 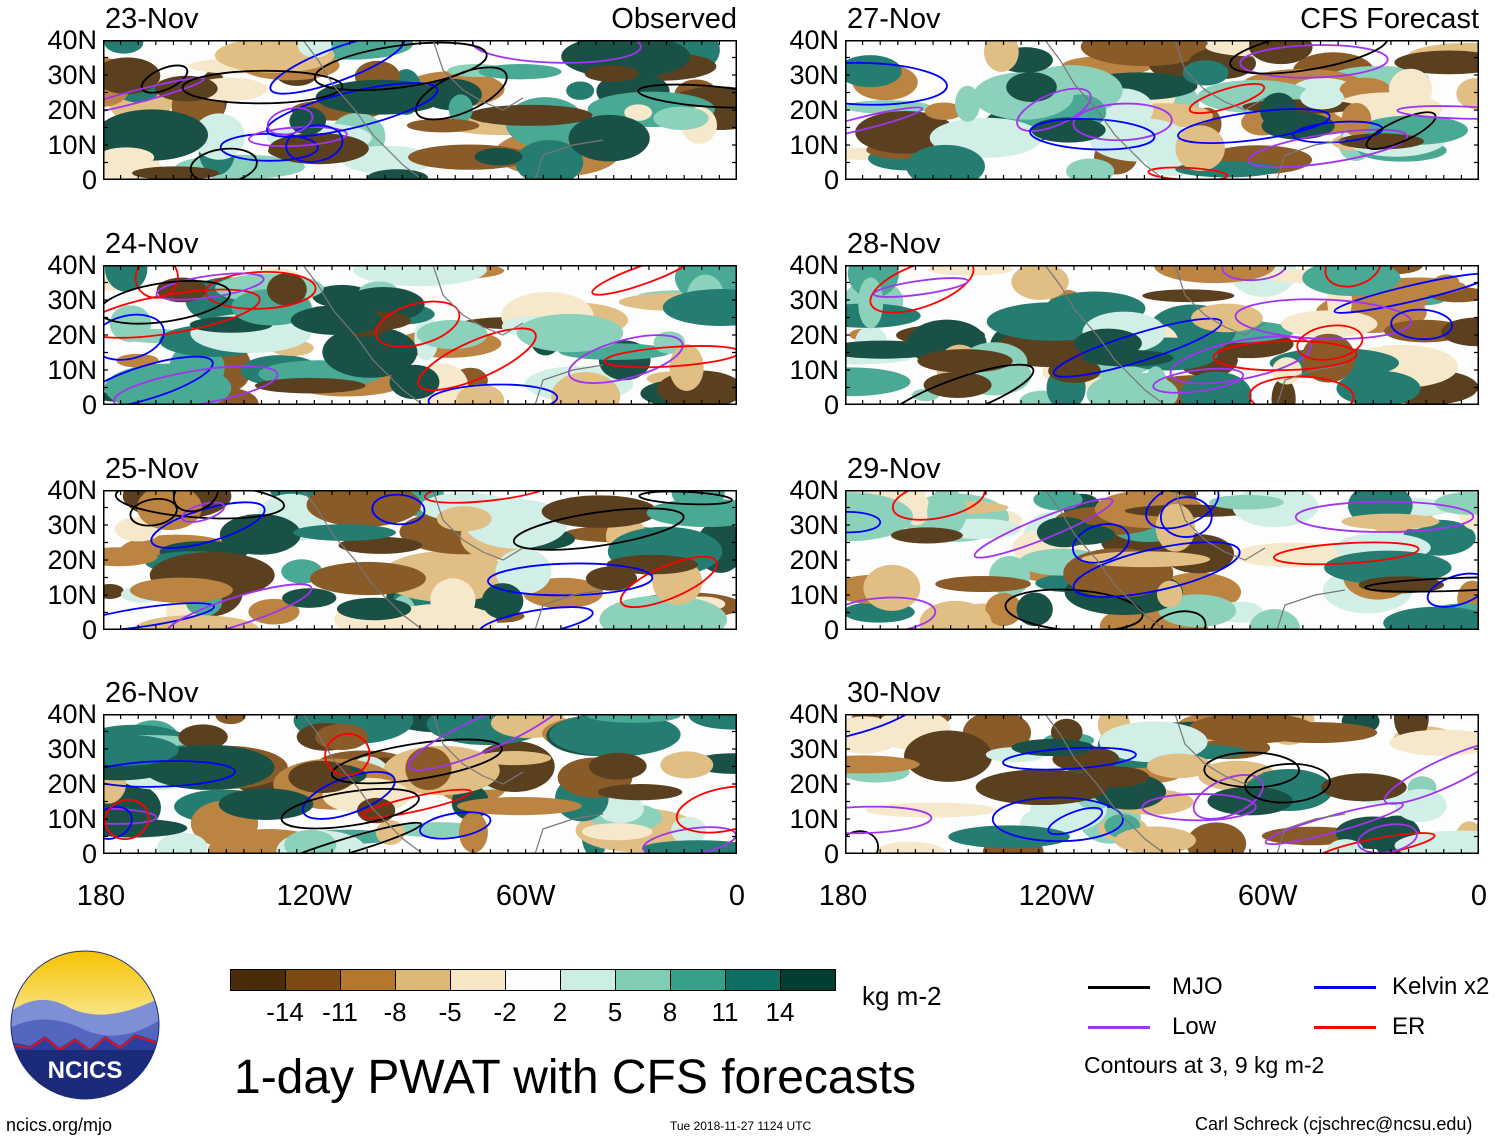 What do you see at coordinates (894, 19) in the screenshot?
I see `panel-date: 27-Nov` at bounding box center [894, 19].